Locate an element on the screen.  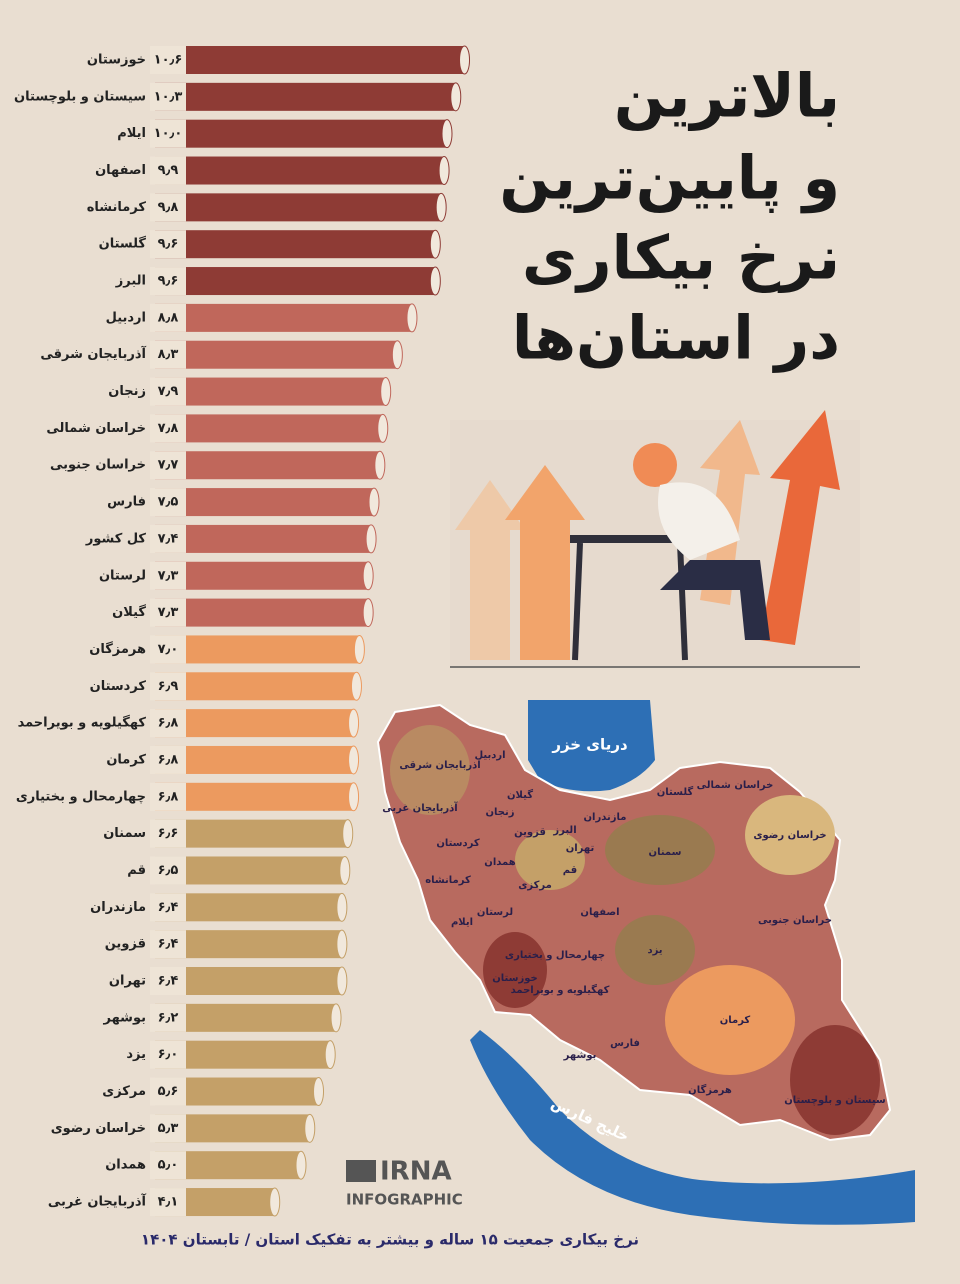
province-label: اصفهان is located at coordinates (599, 912).